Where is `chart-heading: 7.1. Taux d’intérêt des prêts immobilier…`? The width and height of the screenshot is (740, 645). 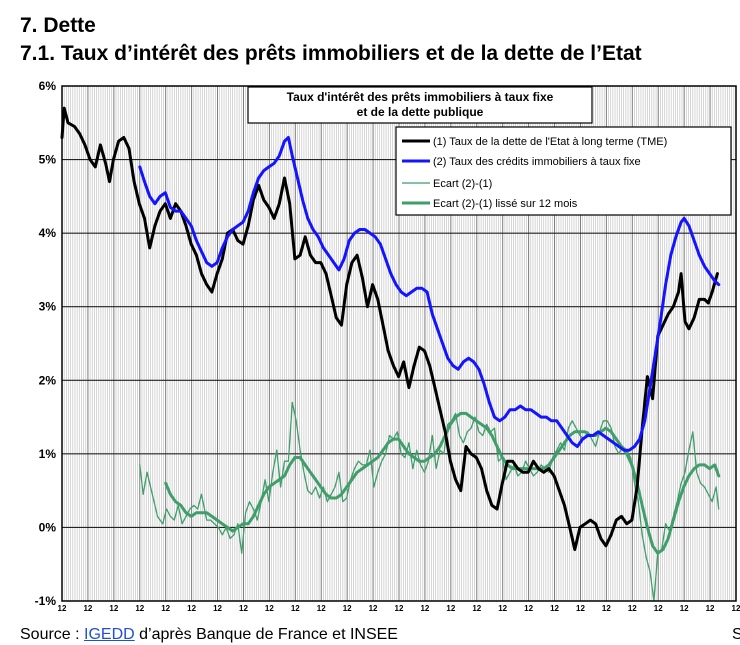
chart-heading: 7.1. Taux d’intérêt des prêts immobilier… is located at coordinates (331, 53).